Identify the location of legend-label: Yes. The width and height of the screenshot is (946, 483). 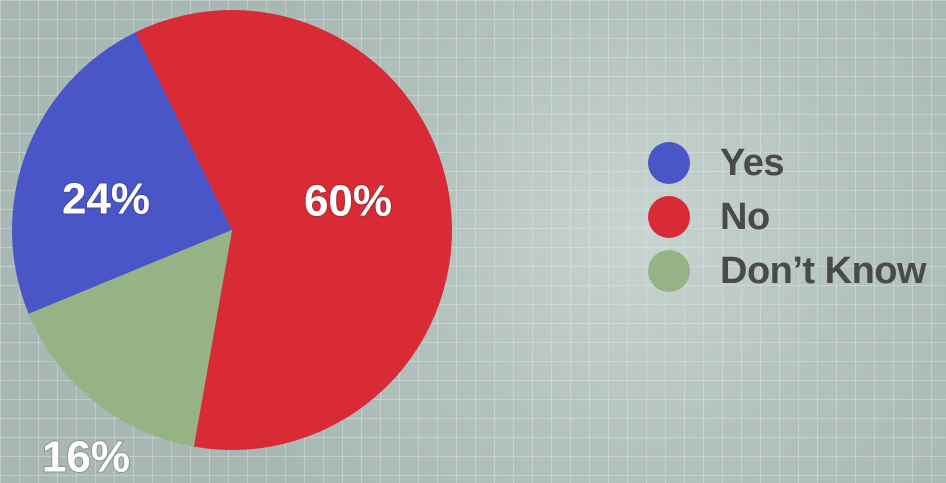
(752, 162).